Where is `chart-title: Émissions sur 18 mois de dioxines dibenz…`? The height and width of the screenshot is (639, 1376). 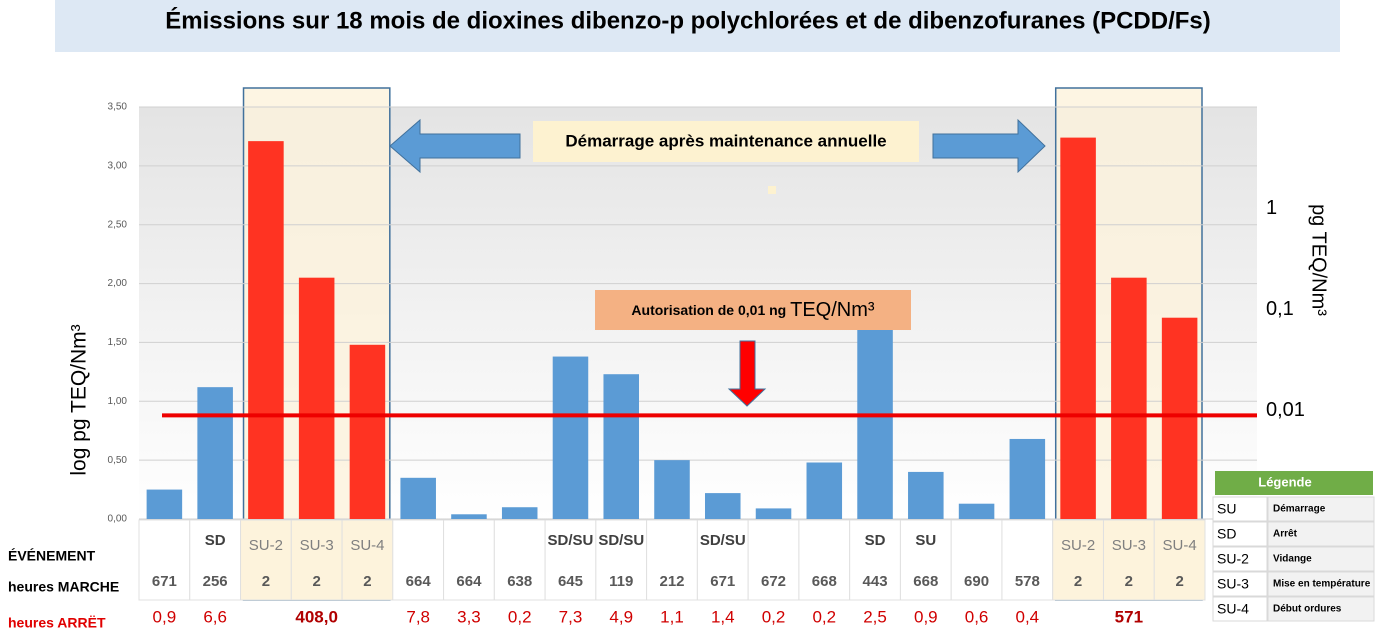
chart-title: Émissions sur 18 mois de dioxines dibenz… is located at coordinates (688, 20).